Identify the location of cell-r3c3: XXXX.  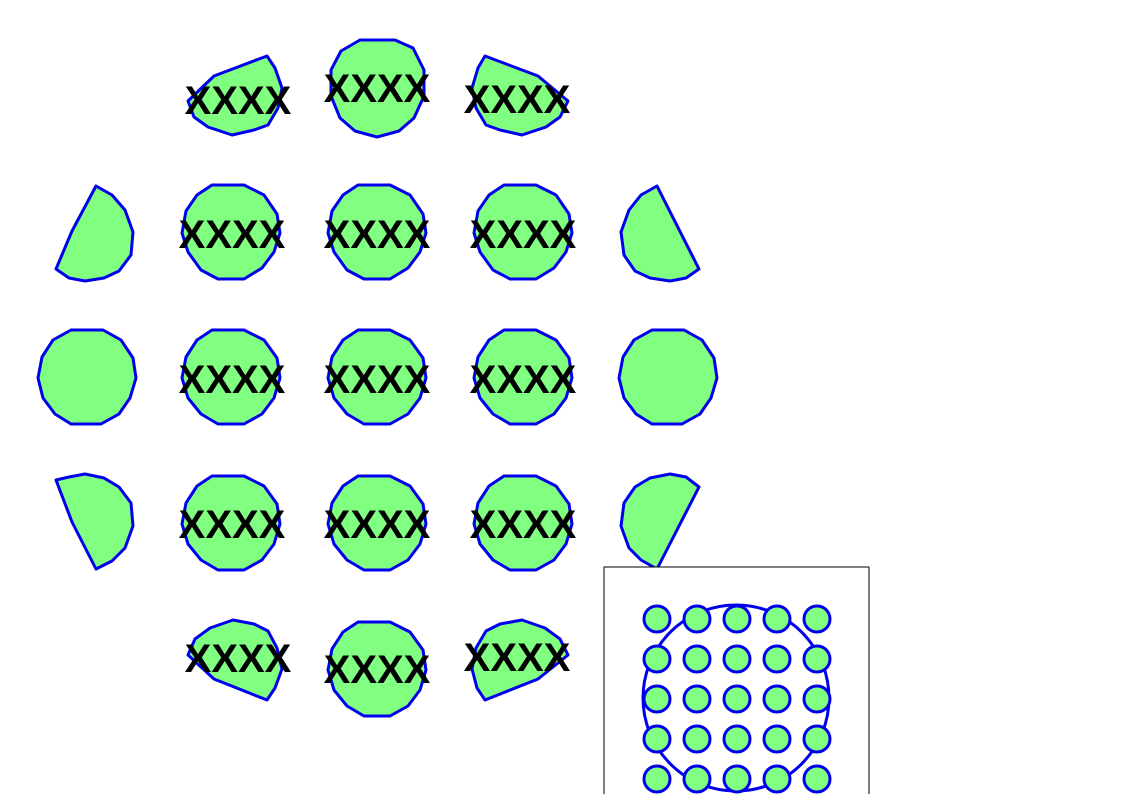
(377, 377).